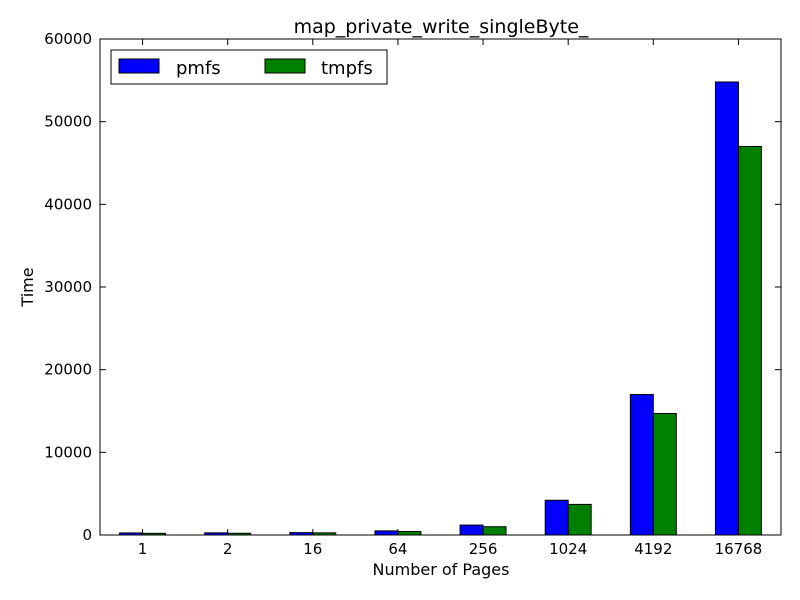  What do you see at coordinates (68, 452) in the screenshot?
I see `y-tick-label-10000: 10000` at bounding box center [68, 452].